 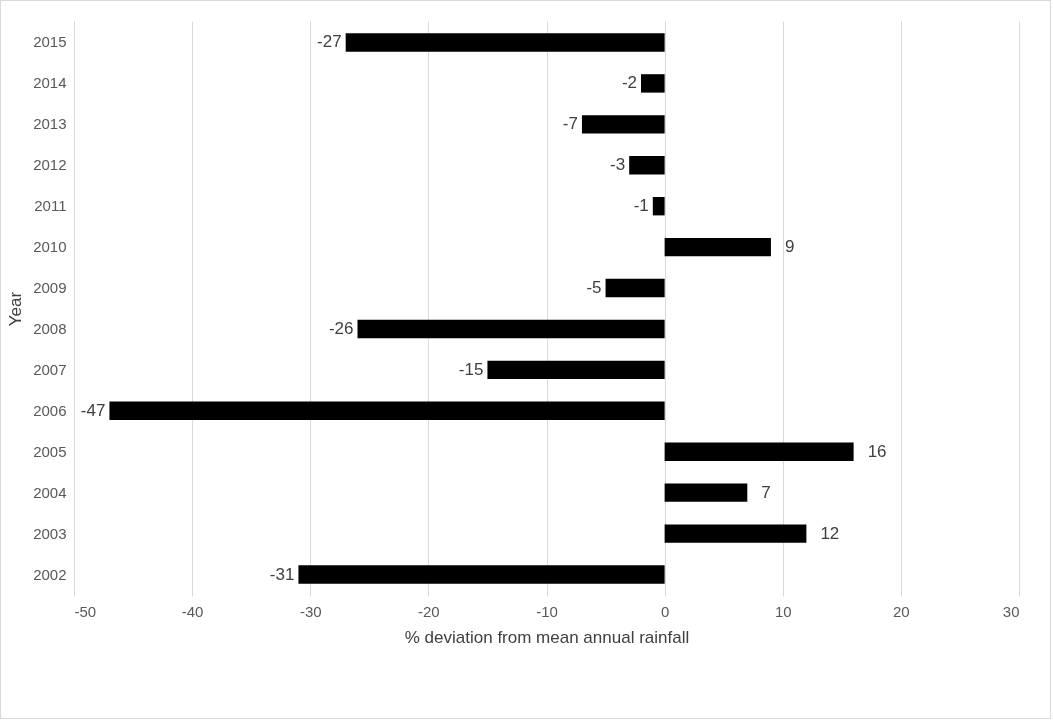 I want to click on data-label: 16, so click(x=877, y=451).